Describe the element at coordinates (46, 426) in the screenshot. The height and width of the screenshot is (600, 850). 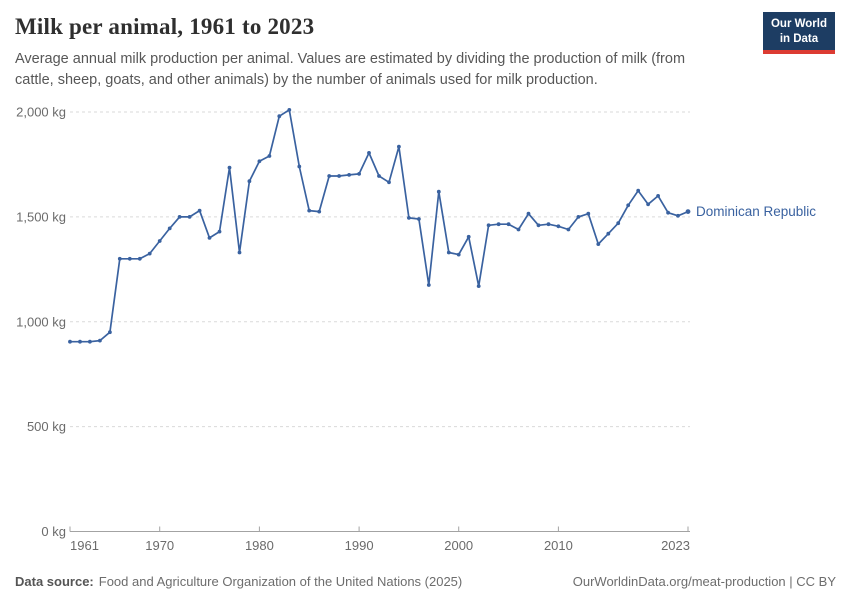
I see `y-axis-tick-label: 500 kg` at that location.